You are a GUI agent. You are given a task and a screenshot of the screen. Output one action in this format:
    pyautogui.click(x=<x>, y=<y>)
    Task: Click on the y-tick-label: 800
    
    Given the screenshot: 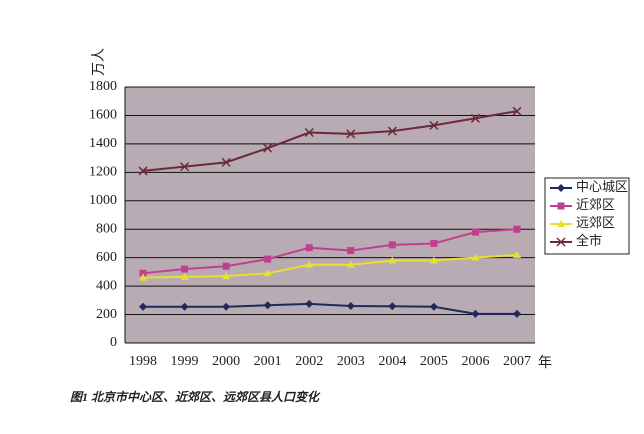 What is the action you would take?
    pyautogui.click(x=106, y=228)
    